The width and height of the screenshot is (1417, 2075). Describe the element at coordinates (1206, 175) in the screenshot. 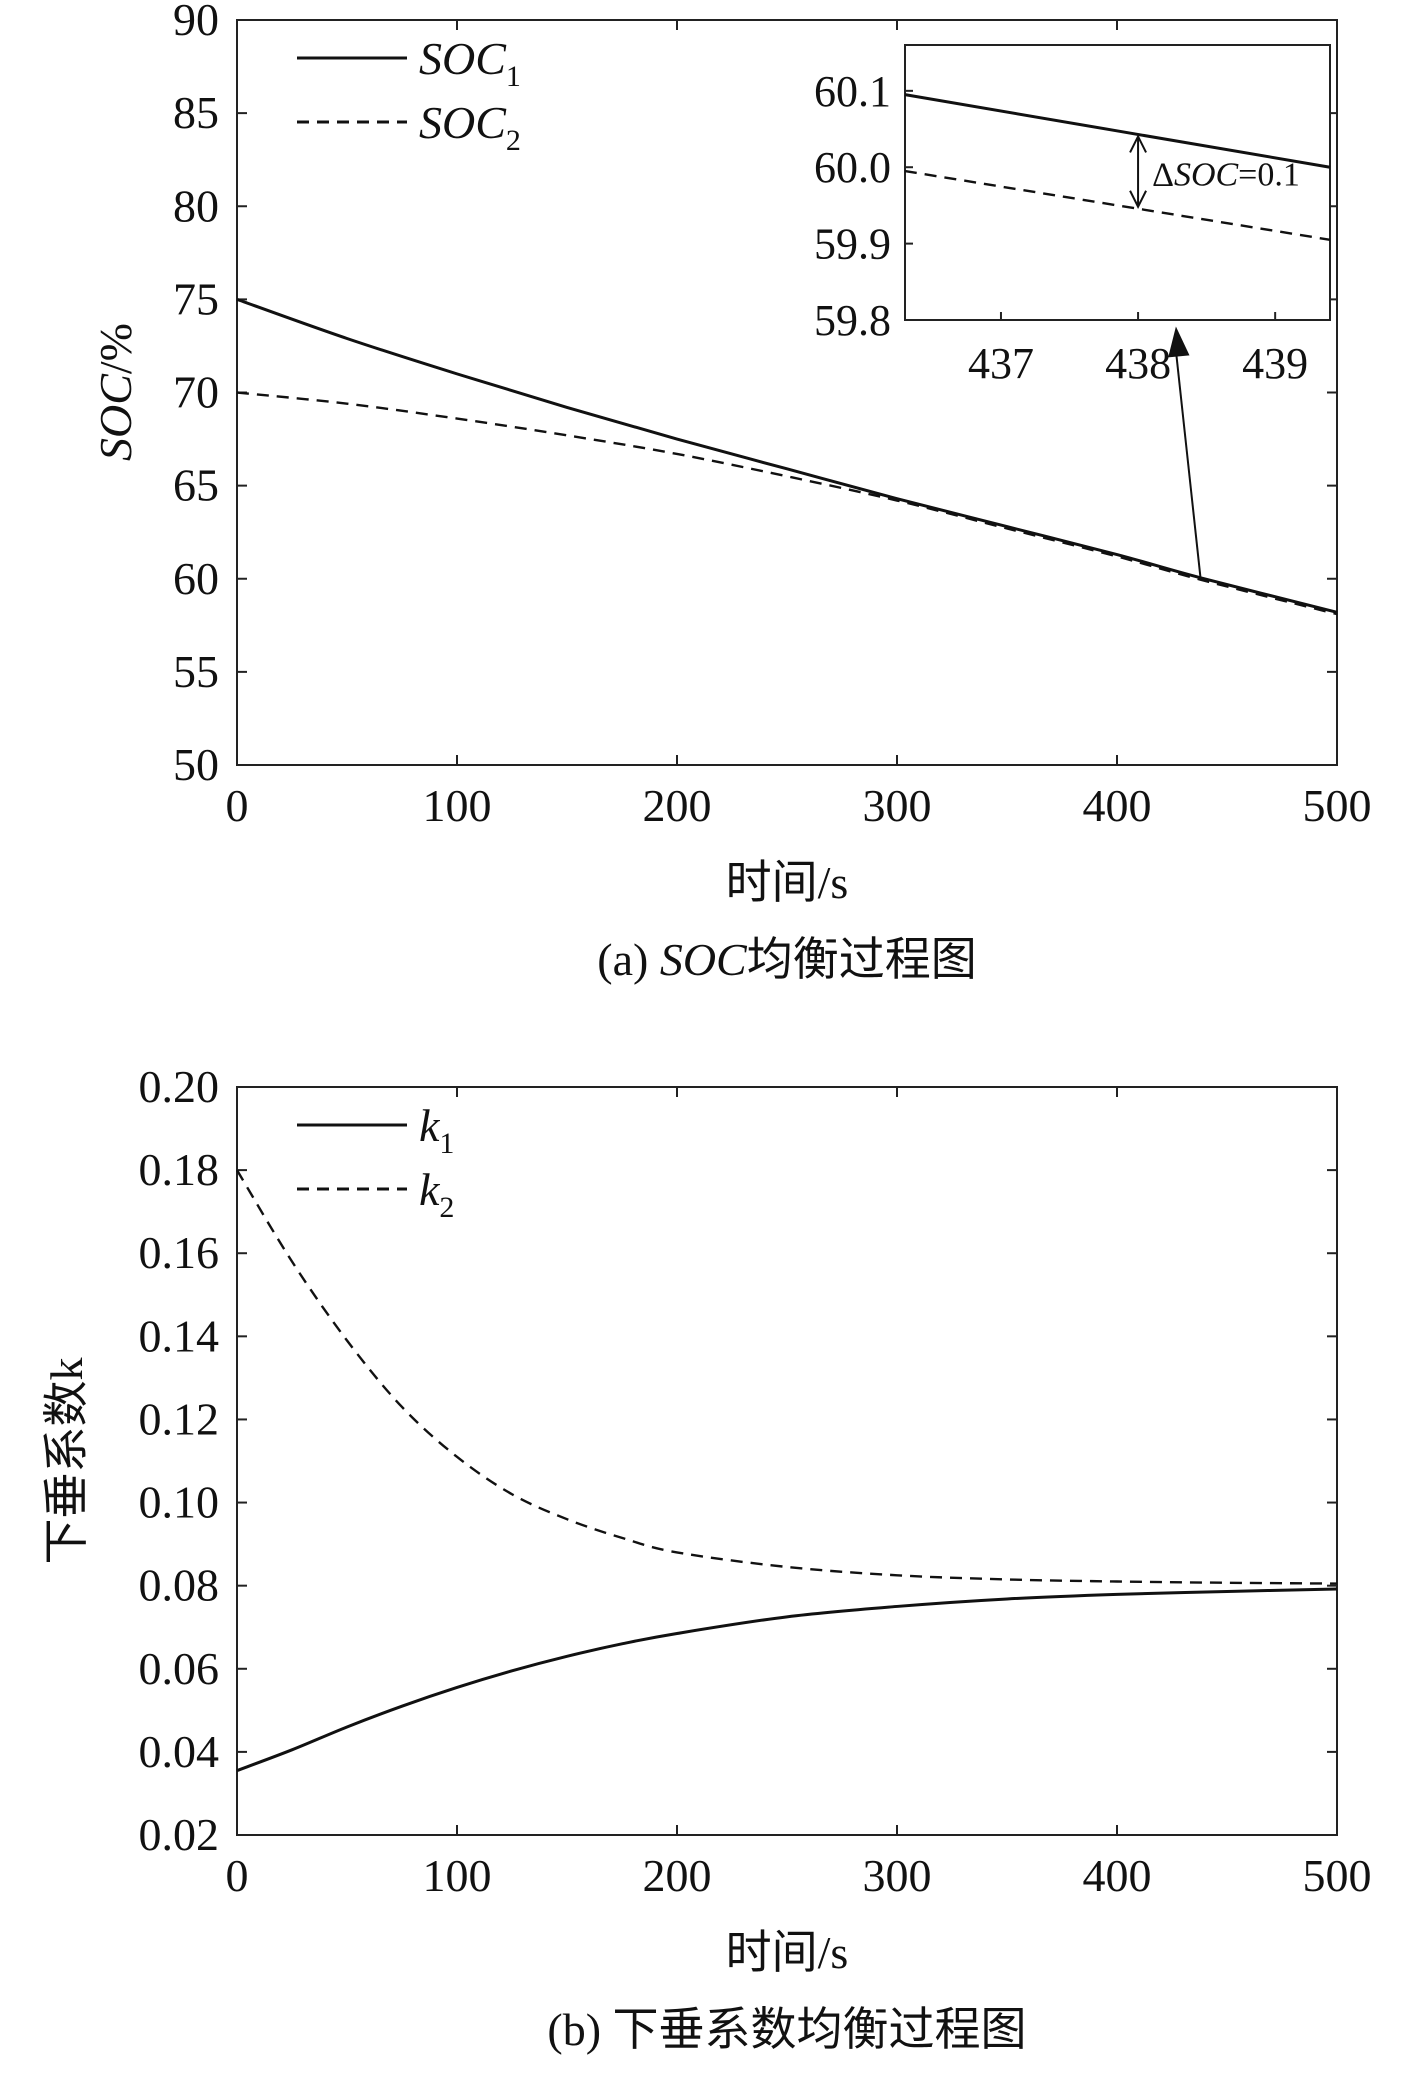

I see `delta-italic: SOC` at that location.